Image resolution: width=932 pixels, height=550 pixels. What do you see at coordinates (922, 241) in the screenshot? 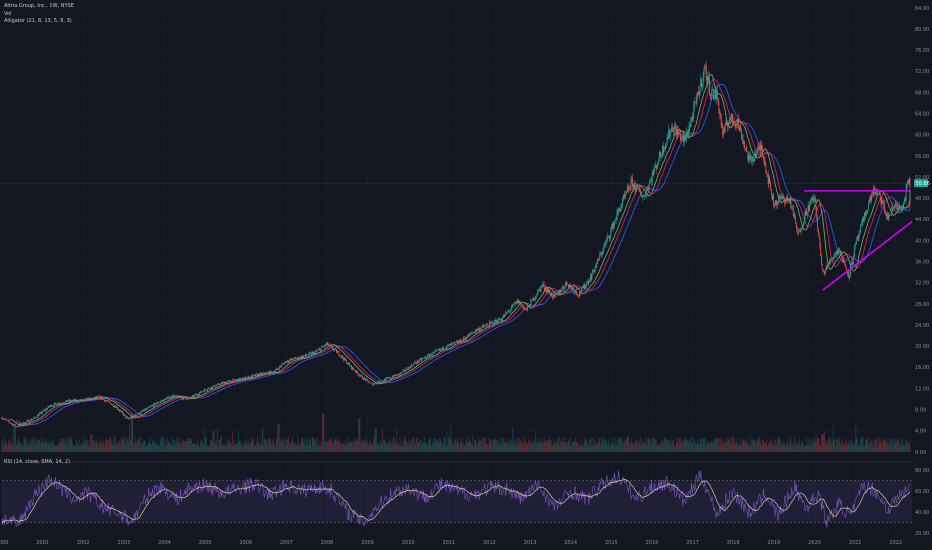
I see `price-tick-label: 40.00` at bounding box center [922, 241].